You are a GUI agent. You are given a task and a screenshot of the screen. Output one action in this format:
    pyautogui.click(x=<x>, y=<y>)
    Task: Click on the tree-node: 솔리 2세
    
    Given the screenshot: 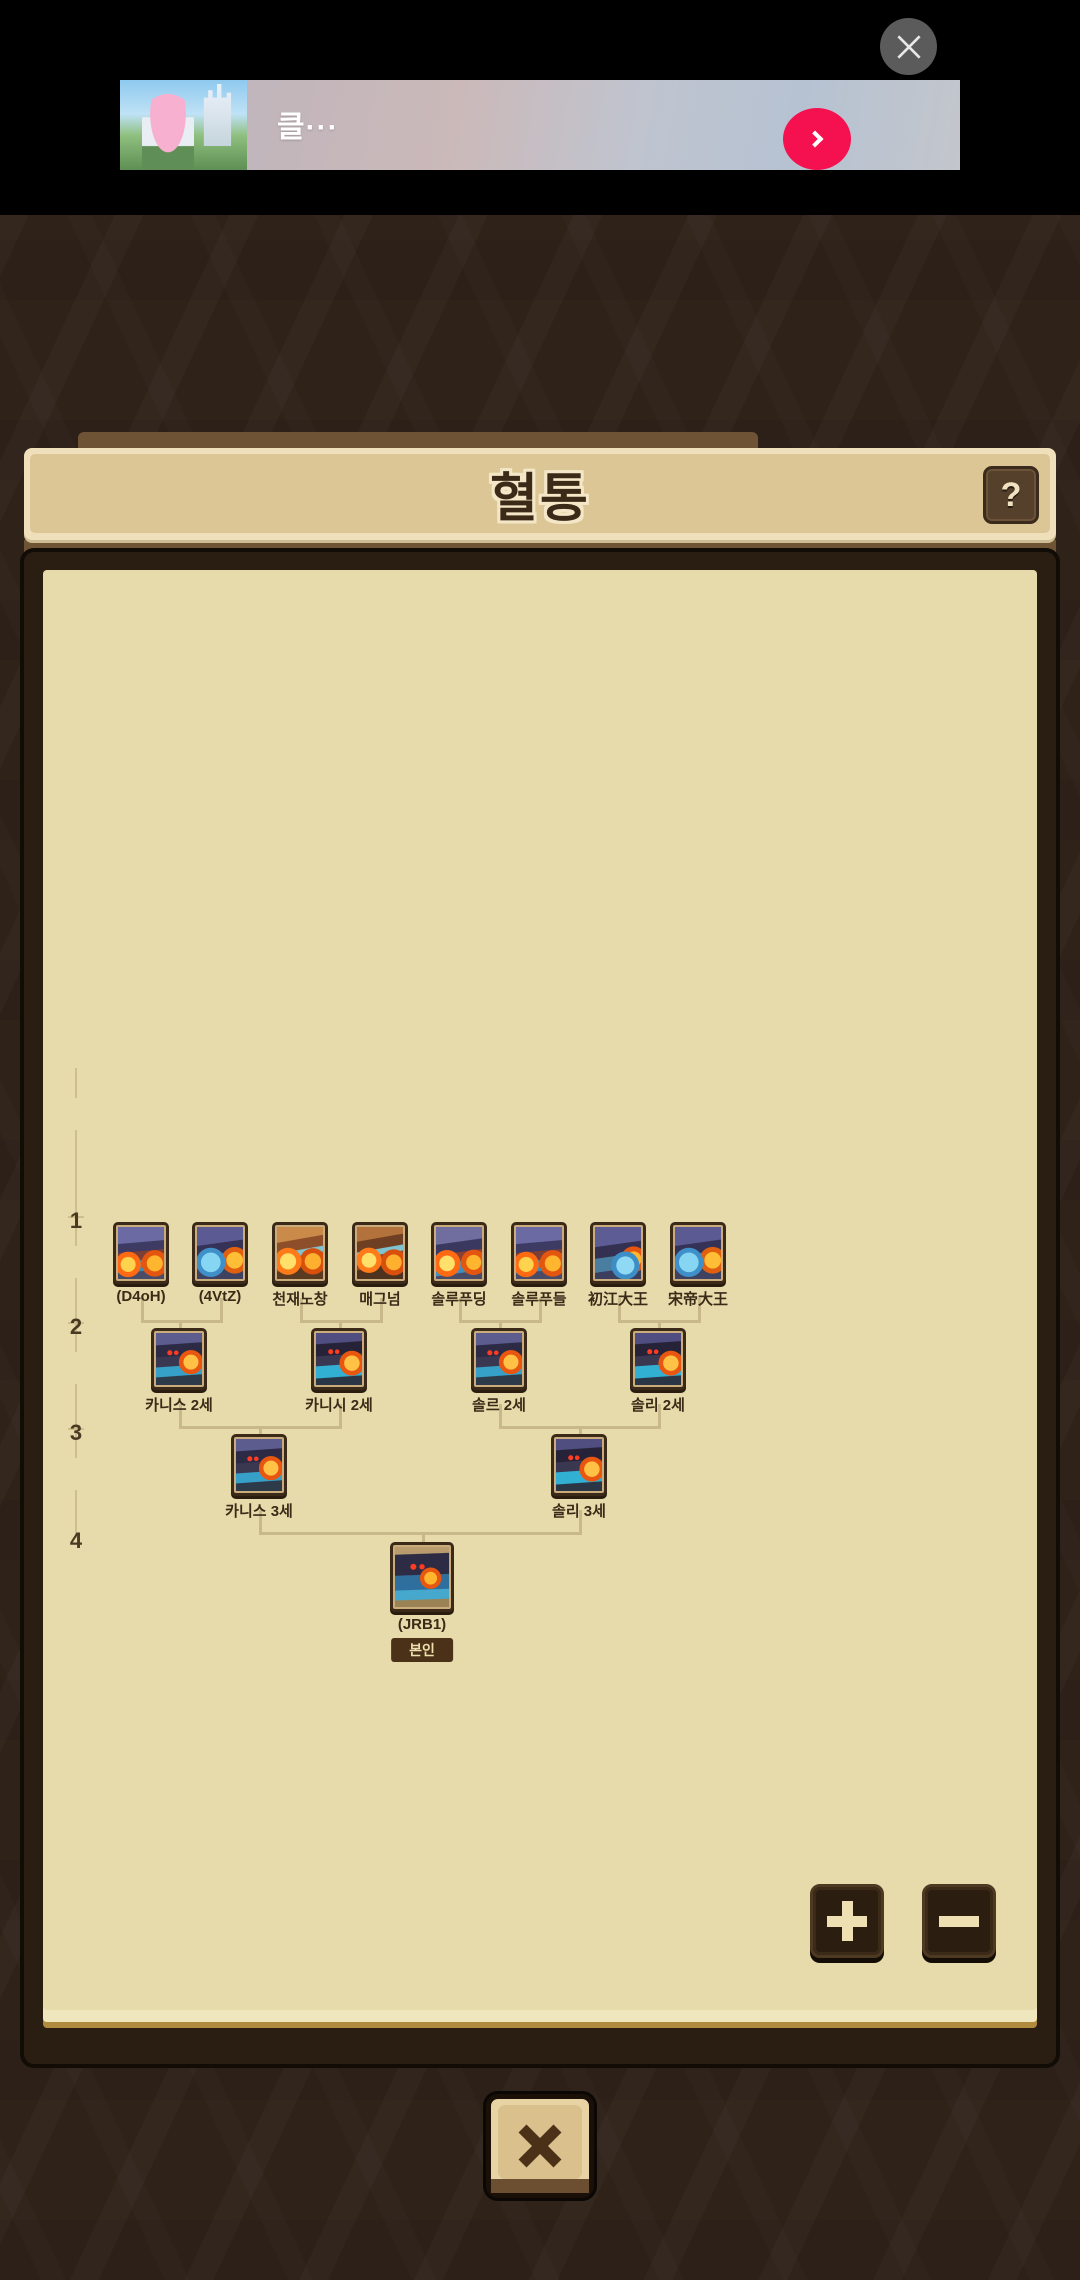 What is the action you would take?
    pyautogui.click(x=658, y=1371)
    